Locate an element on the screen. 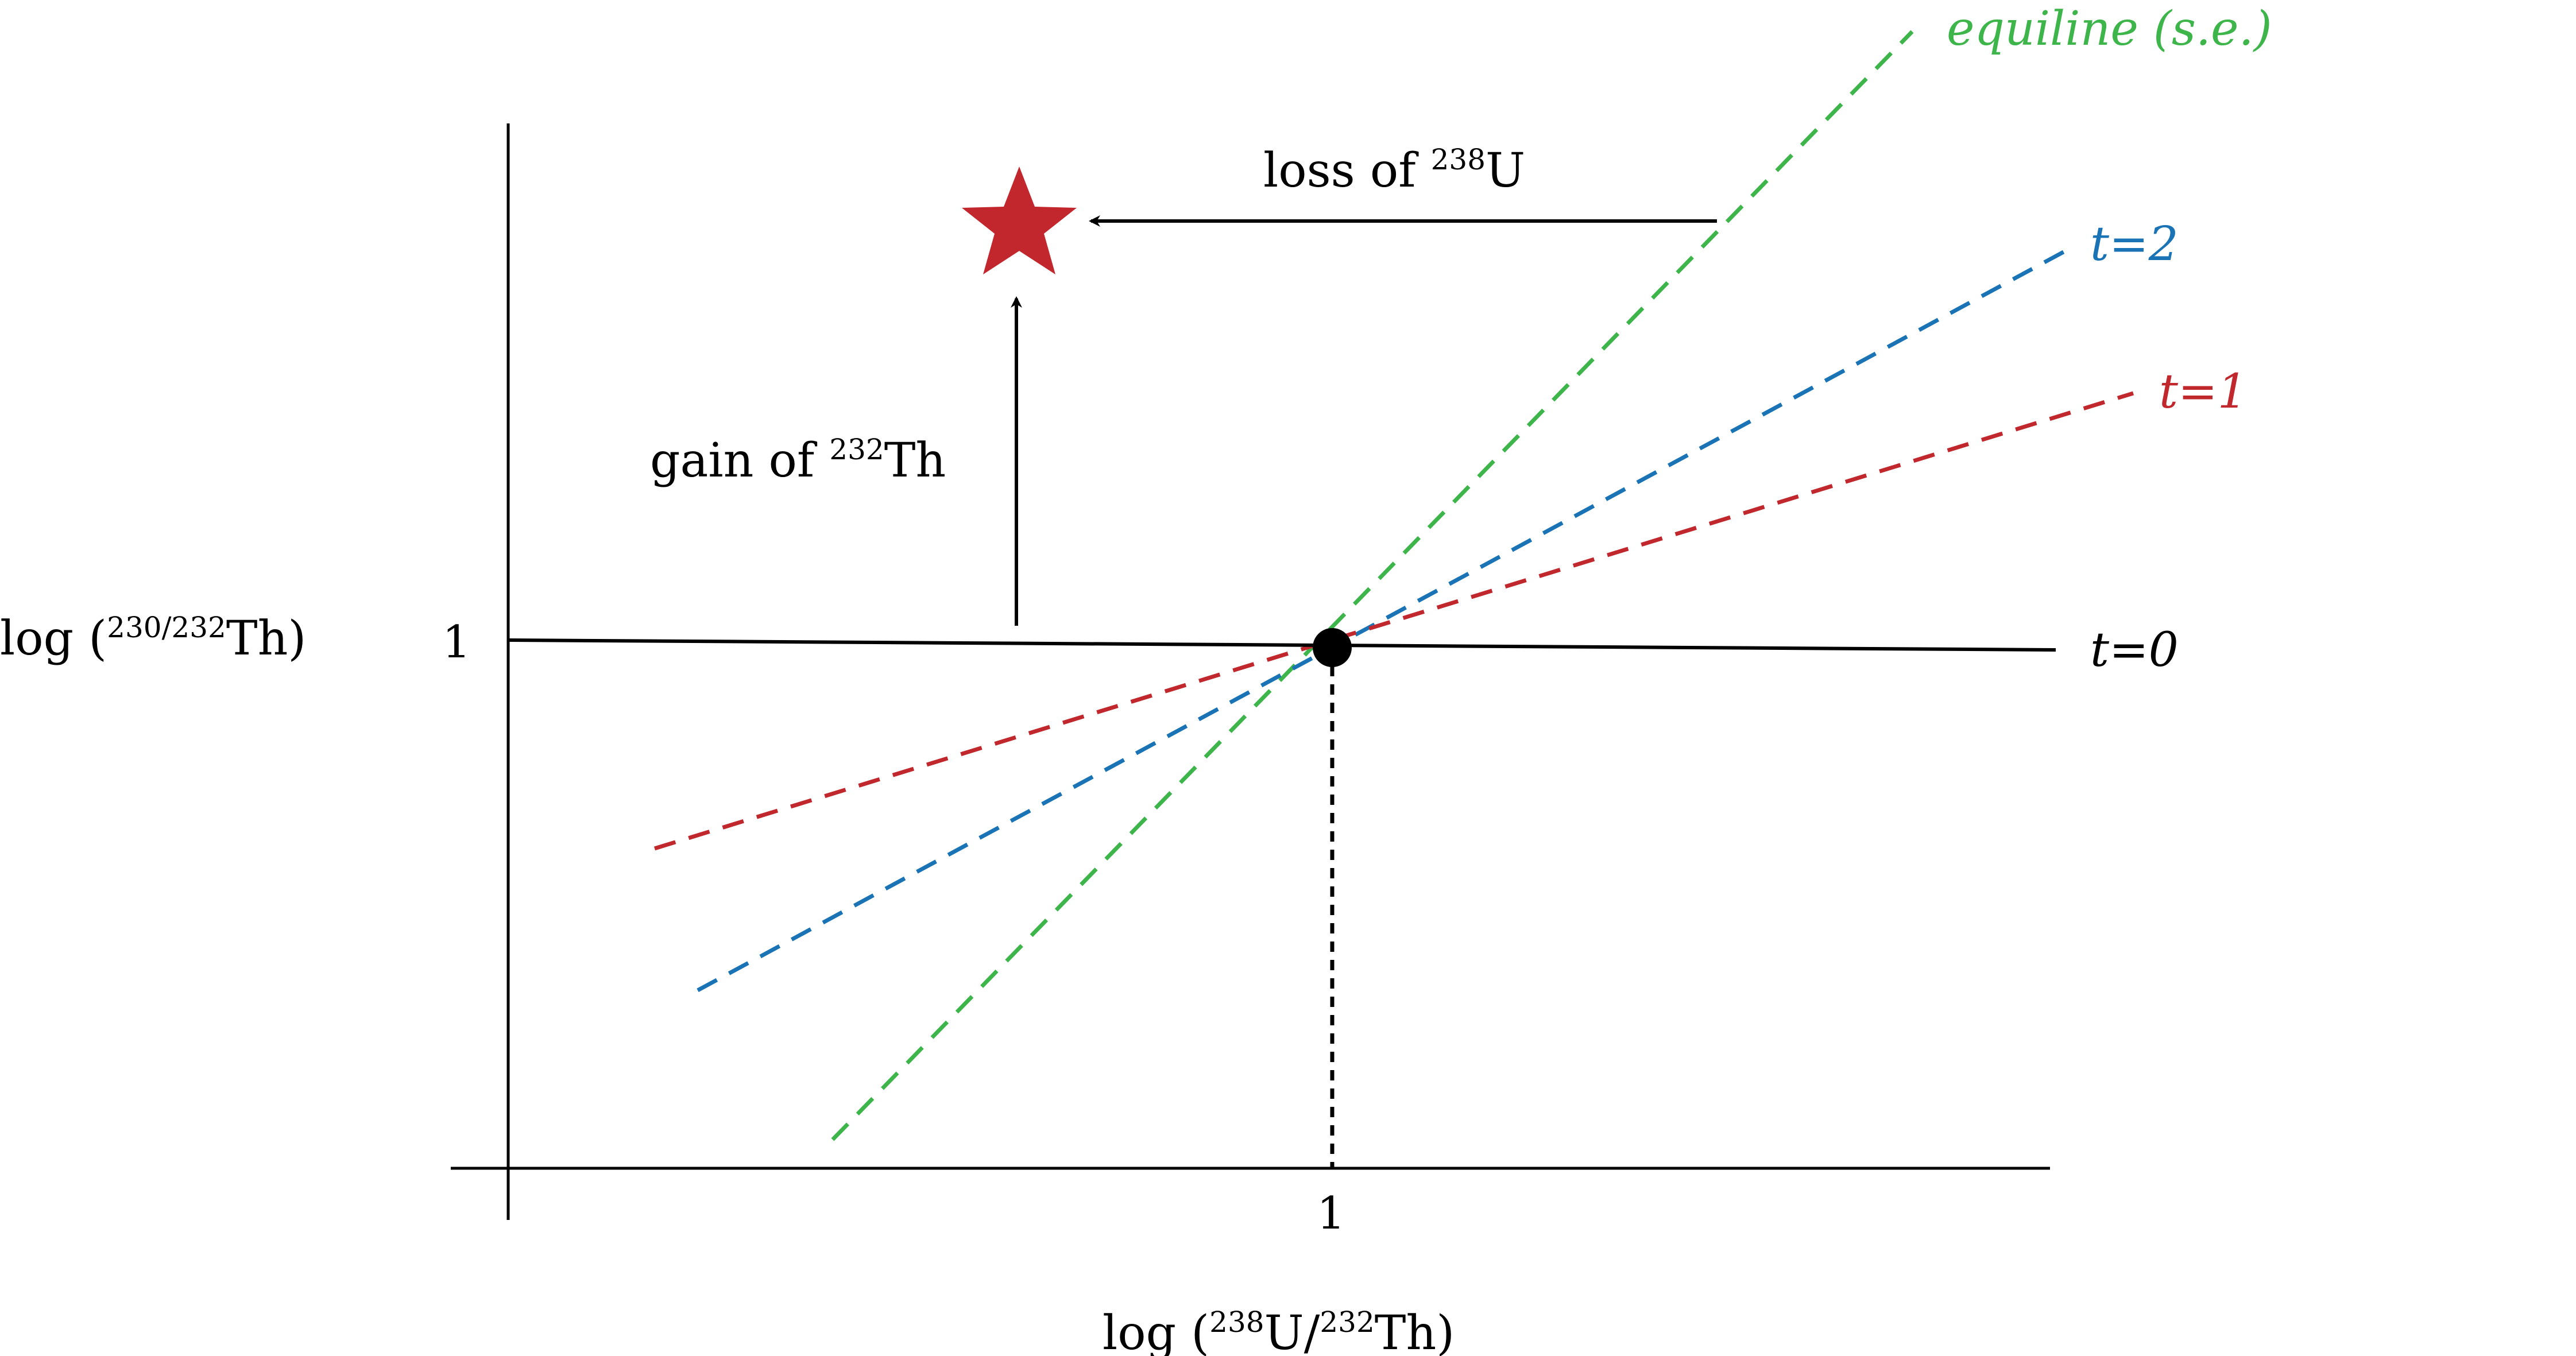 The height and width of the screenshot is (1356, 2576). x-axis-label-suffix: Th) is located at coordinates (1415, 1331).